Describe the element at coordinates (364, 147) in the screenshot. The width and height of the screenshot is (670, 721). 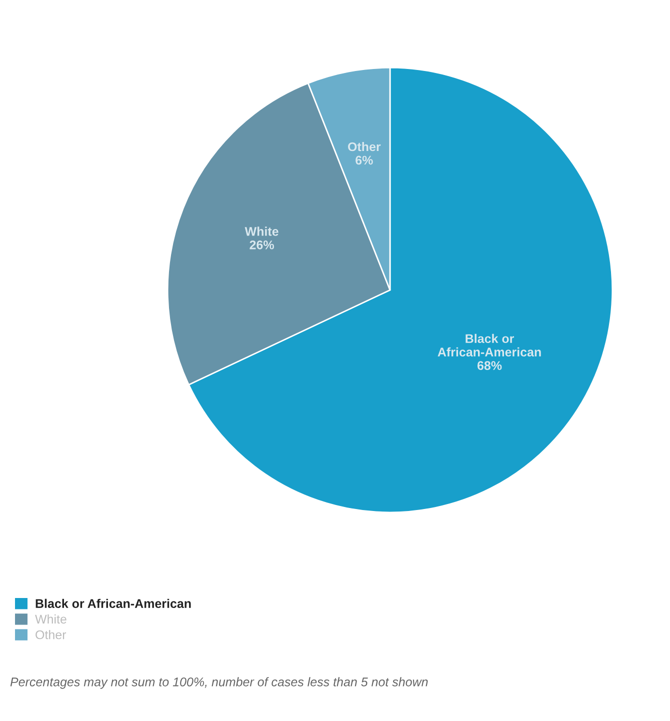
I see `slice-label: Other` at that location.